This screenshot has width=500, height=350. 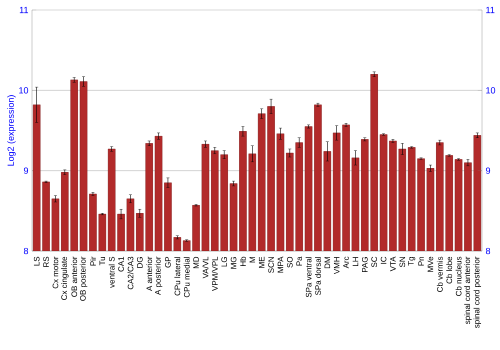 What do you see at coordinates (491, 90) in the screenshot?
I see `y2-tick-label: 10` at bounding box center [491, 90].